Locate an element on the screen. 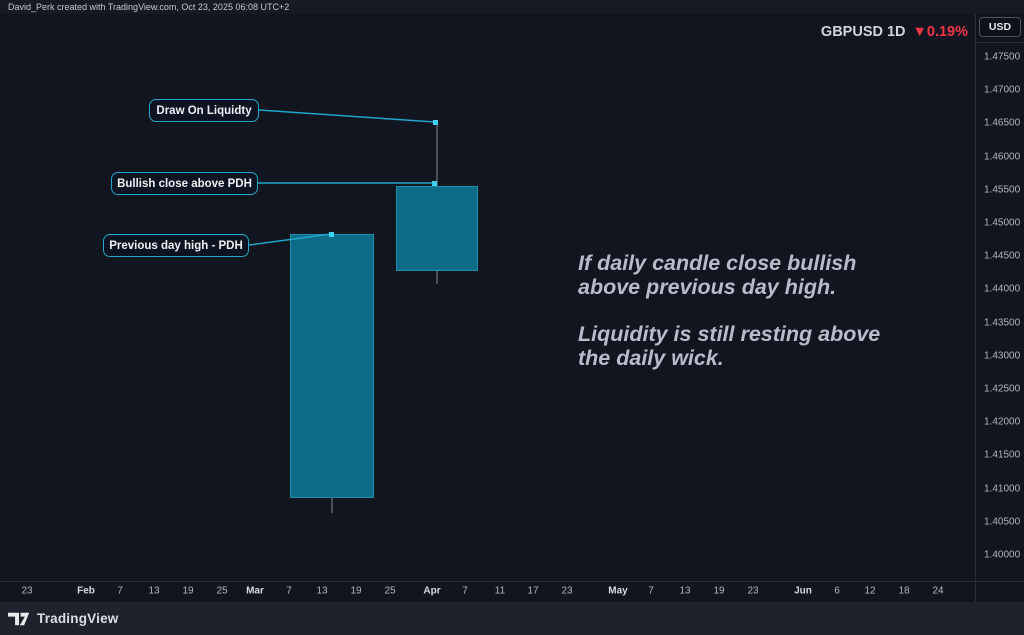  footer-bar: TradingView is located at coordinates (512, 618).